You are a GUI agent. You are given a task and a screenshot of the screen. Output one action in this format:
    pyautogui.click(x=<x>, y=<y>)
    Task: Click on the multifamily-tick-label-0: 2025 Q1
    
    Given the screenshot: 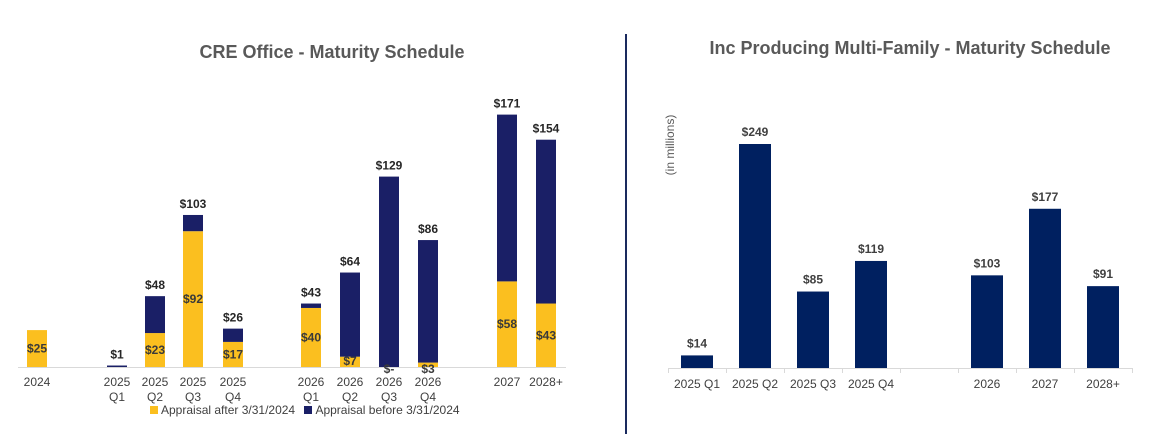 What is the action you would take?
    pyautogui.click(x=697, y=384)
    